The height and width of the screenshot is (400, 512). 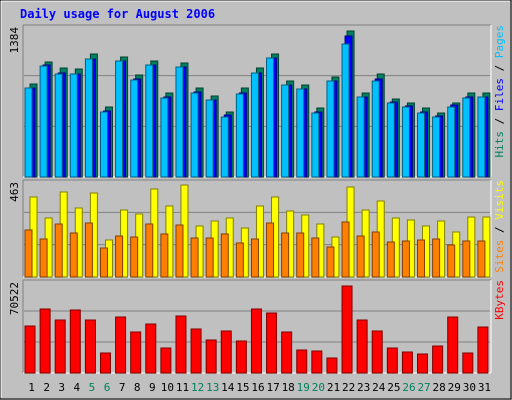 I want to click on x-tick-label: 22, so click(x=348, y=387).